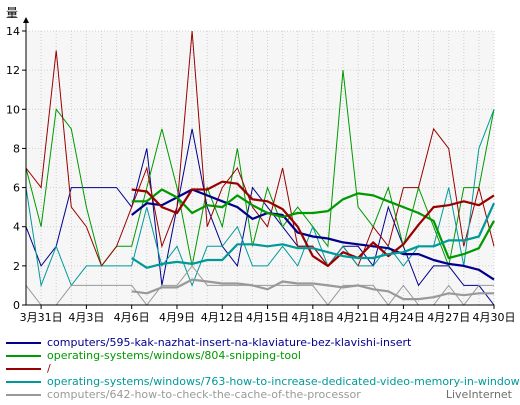 This screenshot has height=405, width=520. Describe the element at coordinates (313, 235) in the screenshot. I see `series-4-average-line` at that location.